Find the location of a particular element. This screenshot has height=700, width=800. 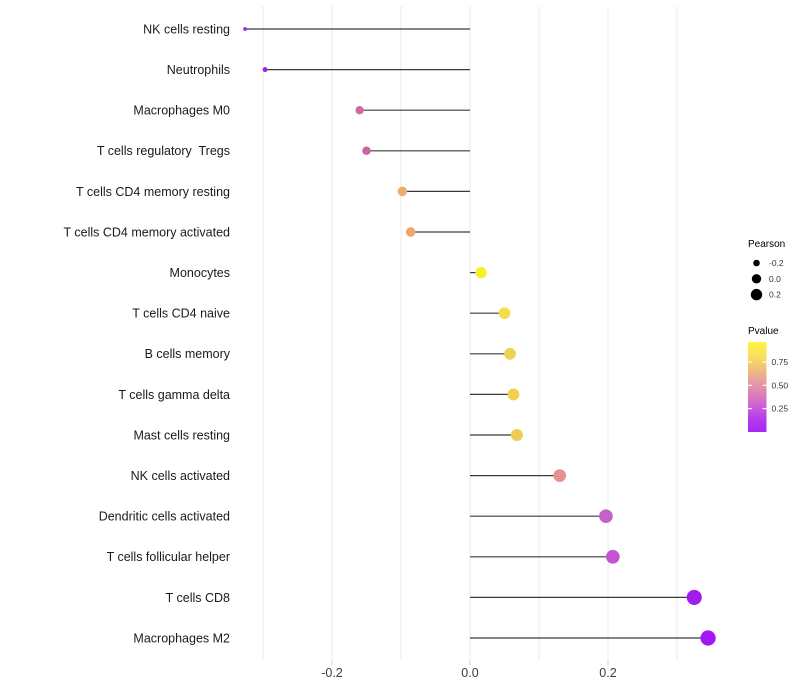

legend-size-label: 0.2 is located at coordinates (775, 295).